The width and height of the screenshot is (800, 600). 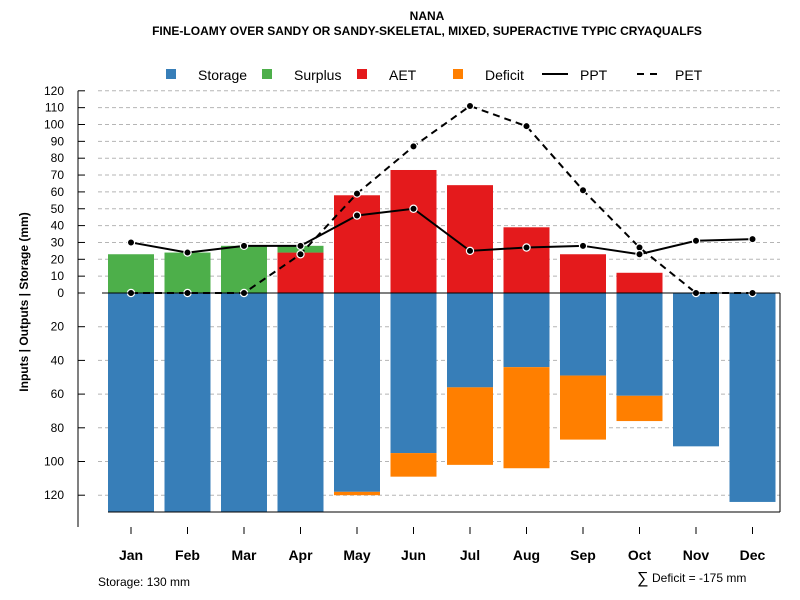 I want to click on x-tick-label: May, so click(x=356, y=555).